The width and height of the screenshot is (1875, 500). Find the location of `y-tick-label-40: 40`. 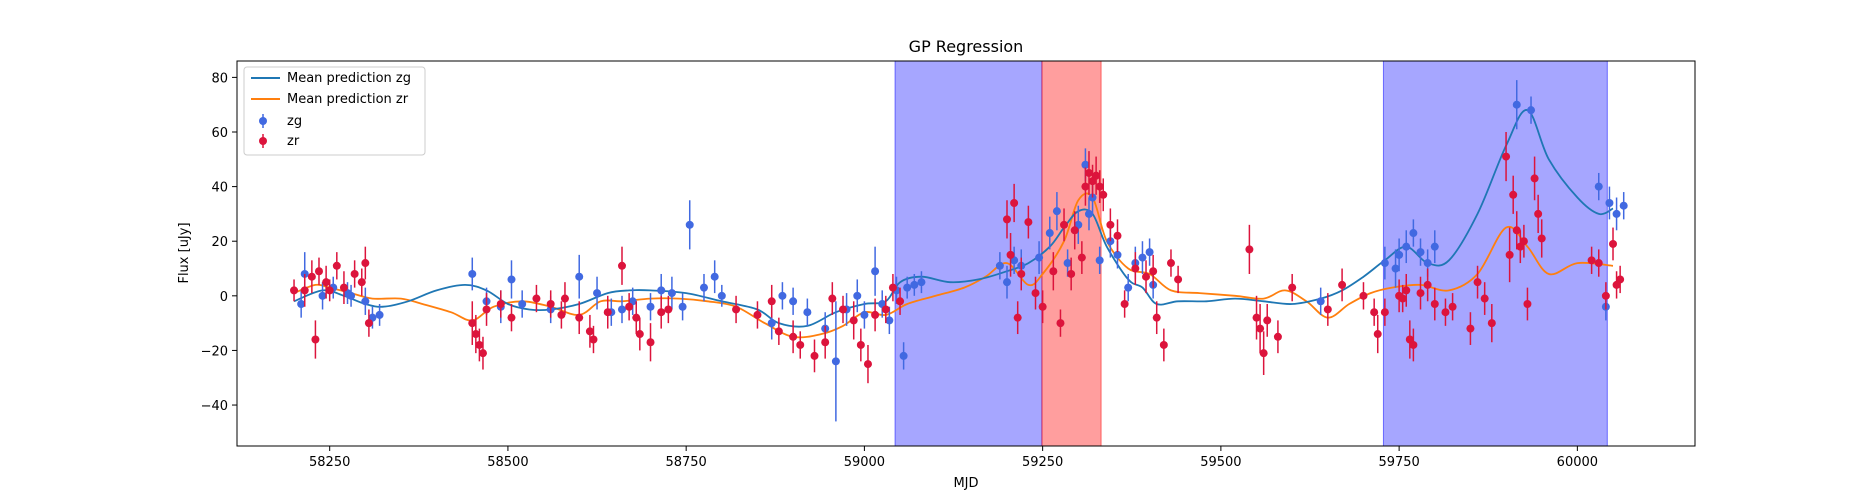

y-tick-label-40: 40 is located at coordinates (219, 188).